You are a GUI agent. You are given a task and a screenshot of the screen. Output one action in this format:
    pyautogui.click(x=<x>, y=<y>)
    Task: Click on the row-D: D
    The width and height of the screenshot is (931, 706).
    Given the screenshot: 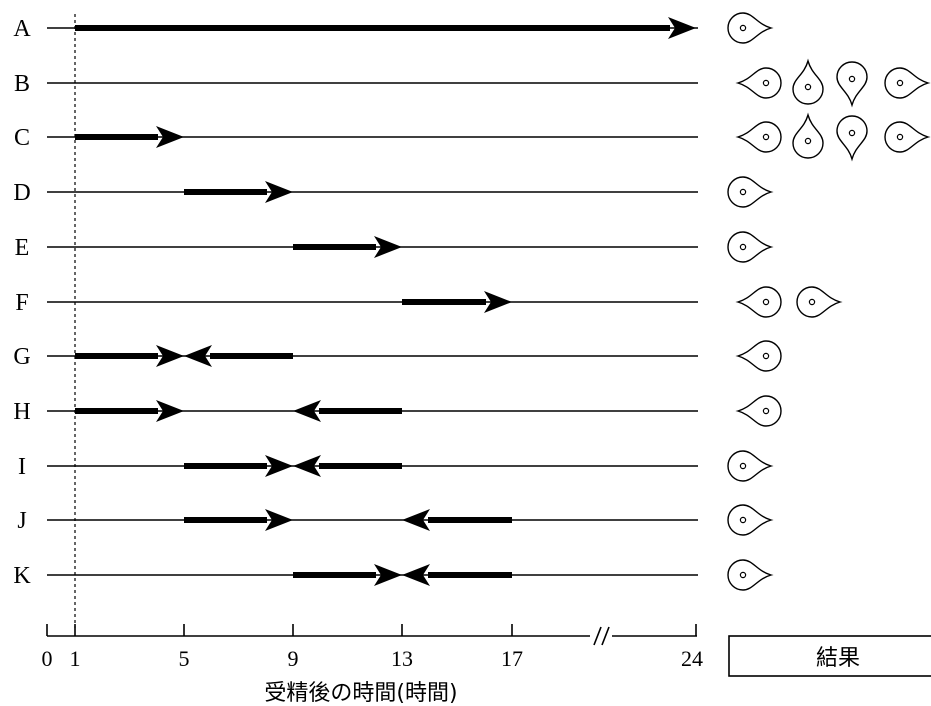 What is the action you would take?
    pyautogui.click(x=393, y=192)
    